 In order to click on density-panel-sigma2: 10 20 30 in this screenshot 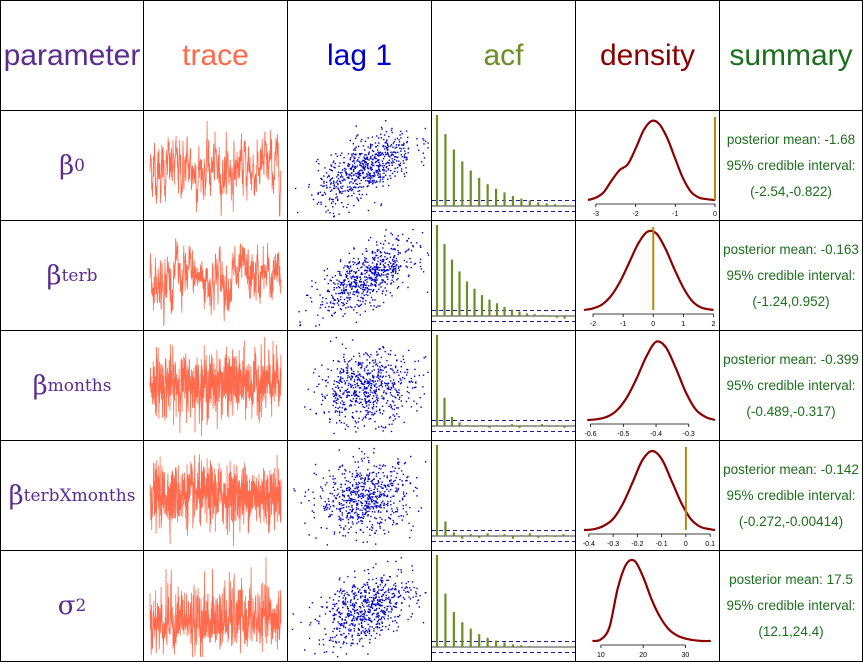, I will do `click(648, 606)`.